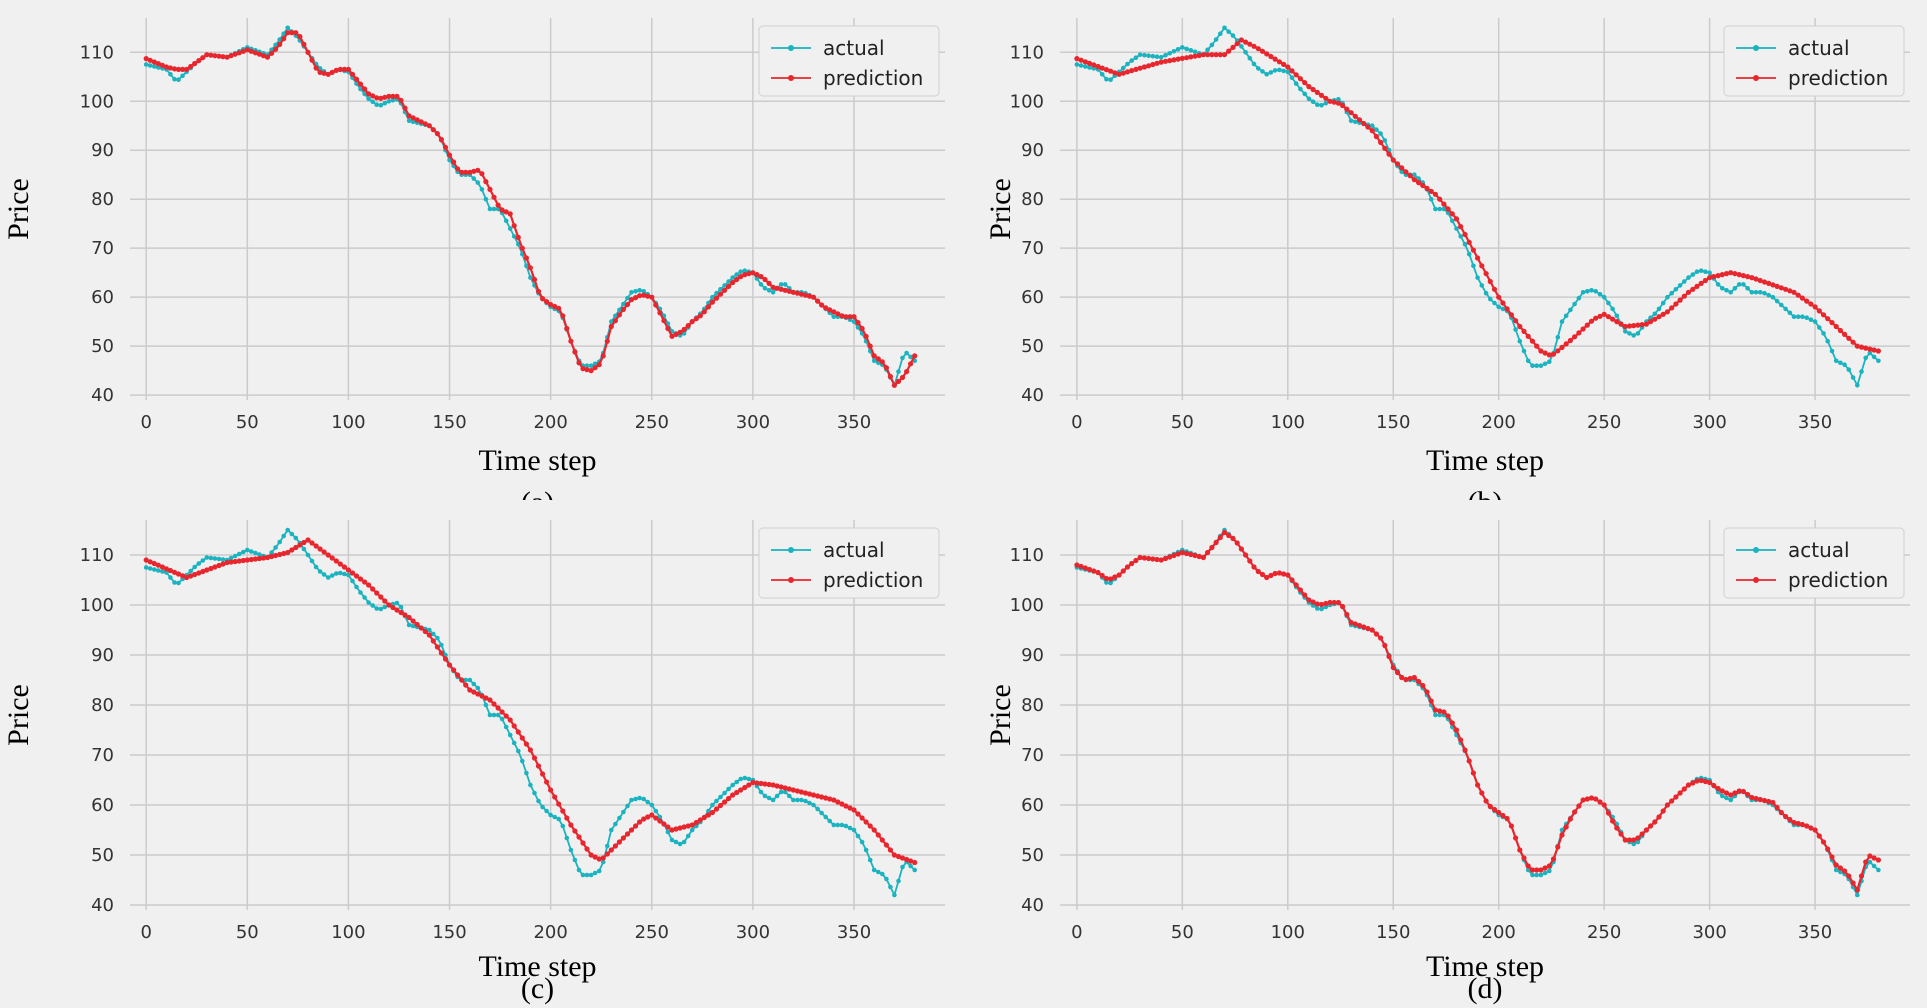  Describe the element at coordinates (102, 150) in the screenshot. I see `y-tick-label: 90` at that location.